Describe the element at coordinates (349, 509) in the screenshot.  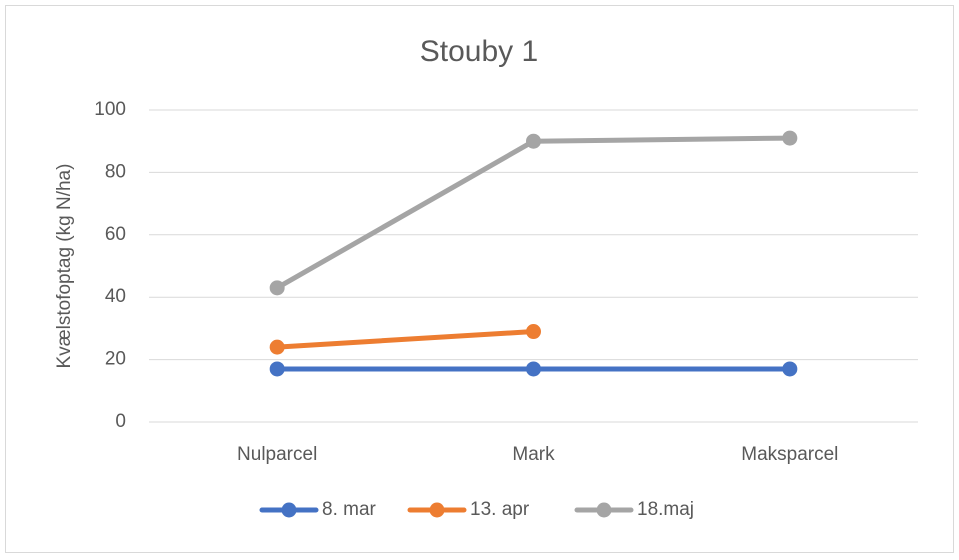
I see `legend-label: 8. mar` at that location.